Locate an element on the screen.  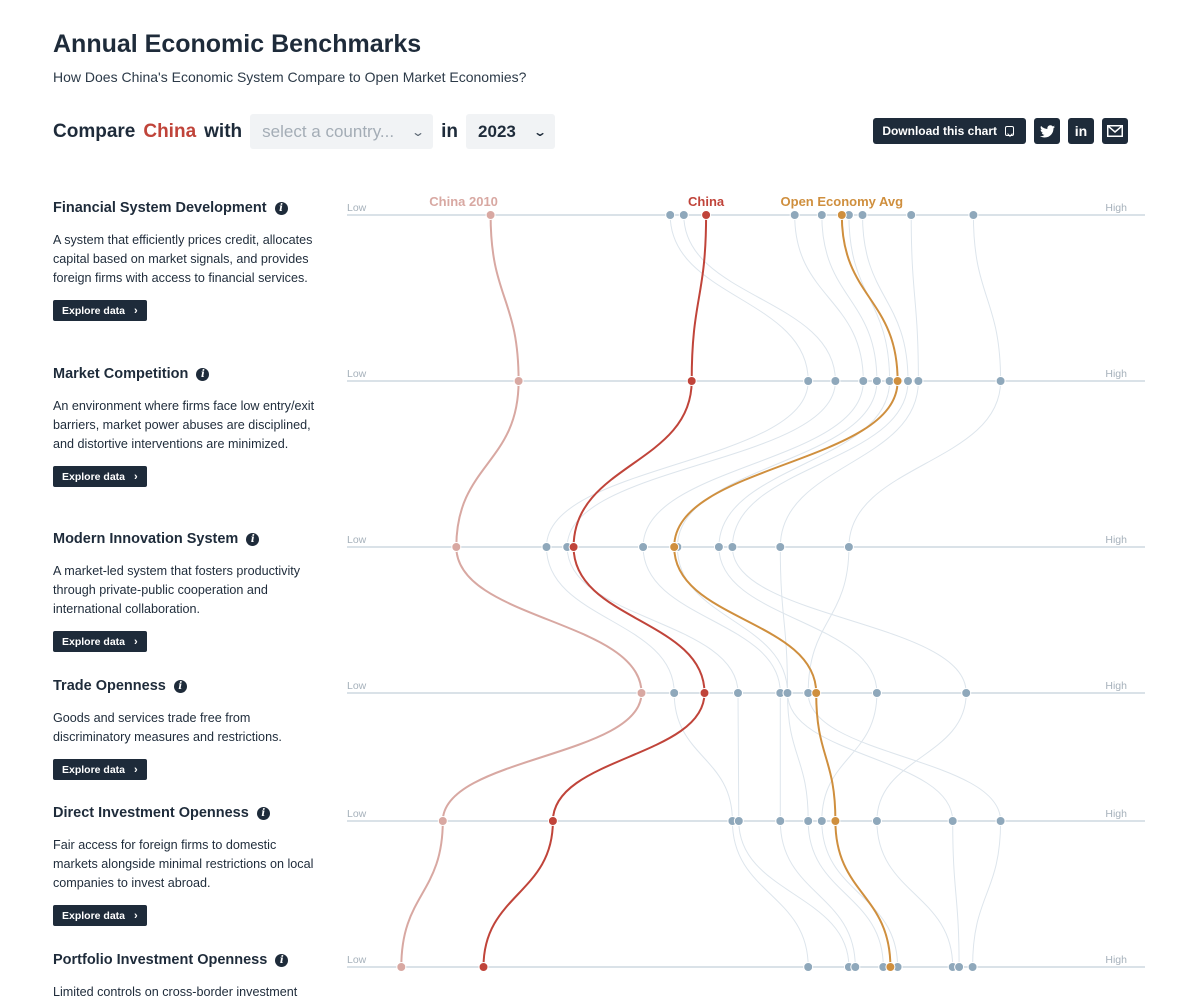
category-title: Portfolio Investment Openness i is located at coordinates (185, 960).